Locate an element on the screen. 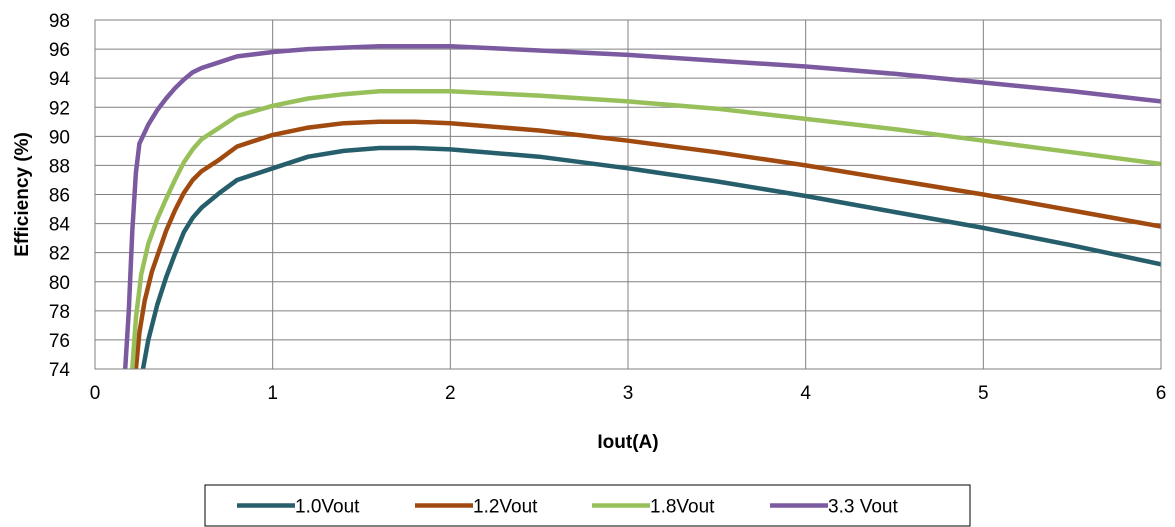  legend-label-2: 1.2Vout is located at coordinates (505, 507).